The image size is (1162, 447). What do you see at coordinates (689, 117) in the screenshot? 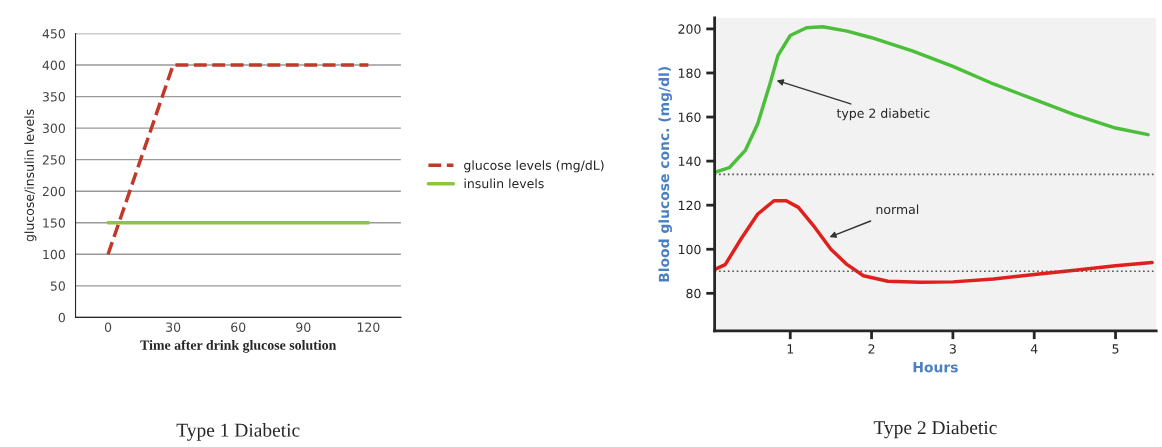
I see `y-tick-label: 160` at bounding box center [689, 117].